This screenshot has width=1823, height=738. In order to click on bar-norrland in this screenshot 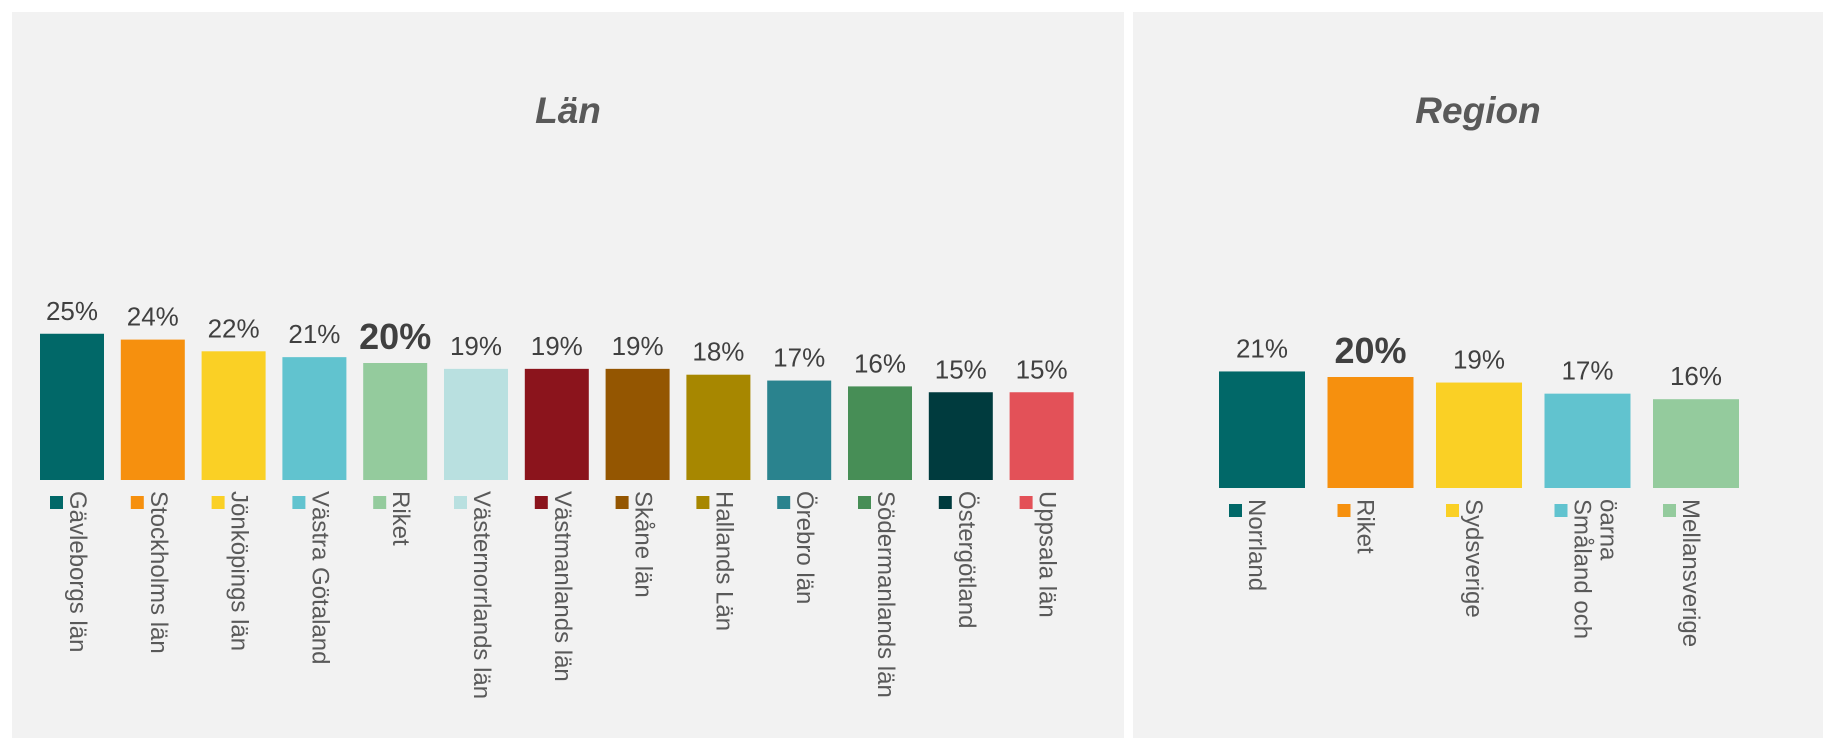, I will do `click(1262, 429)`.